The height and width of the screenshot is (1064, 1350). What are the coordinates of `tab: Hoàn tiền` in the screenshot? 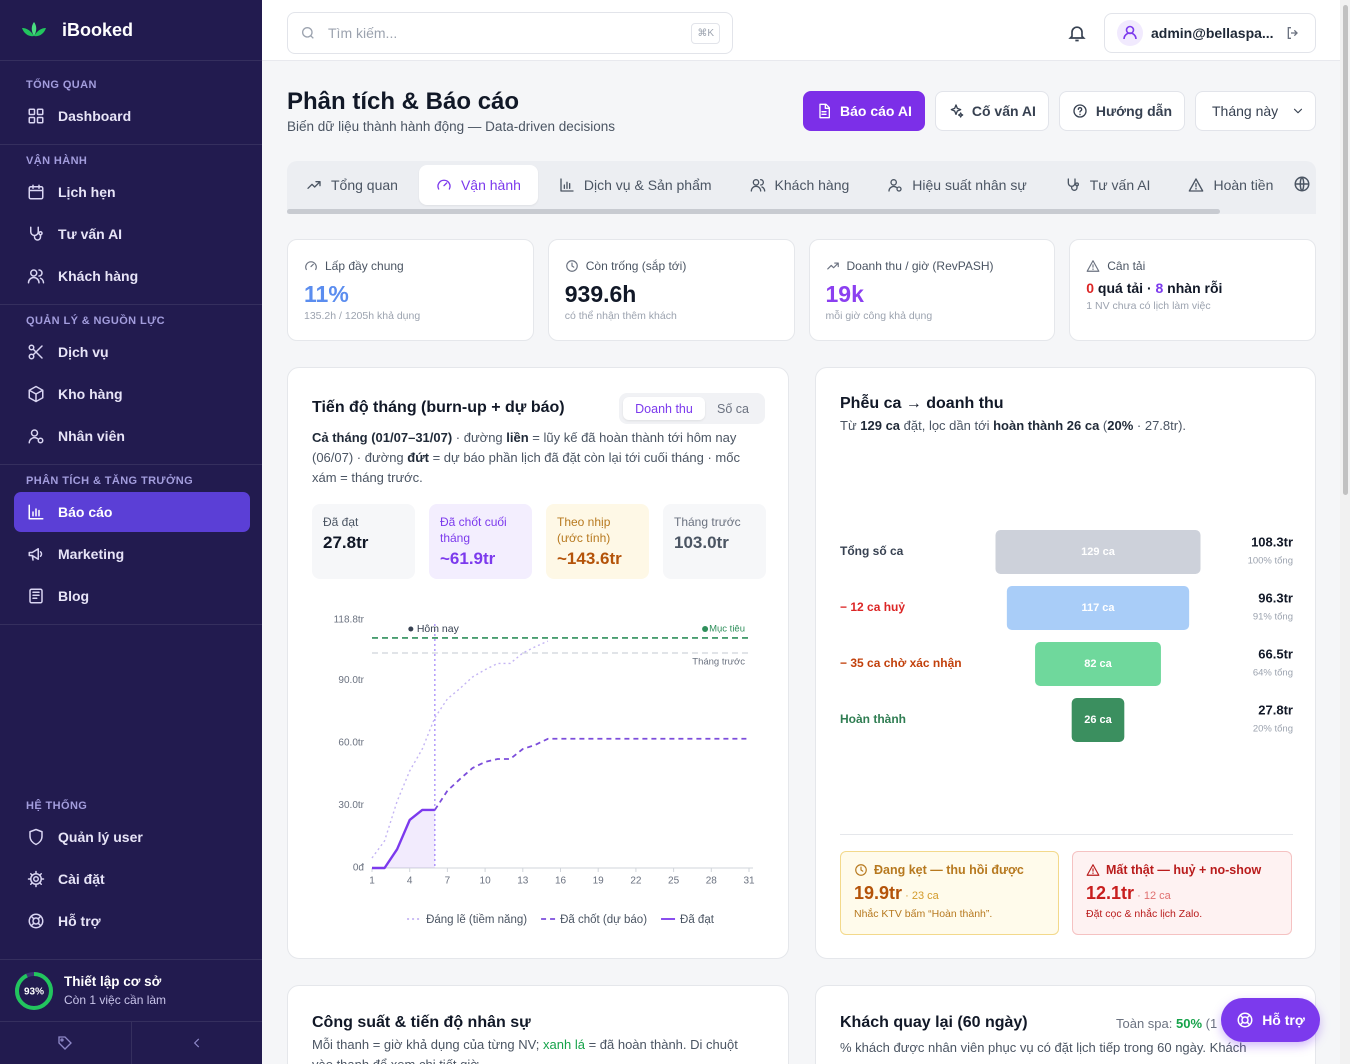 It's located at (1230, 185).